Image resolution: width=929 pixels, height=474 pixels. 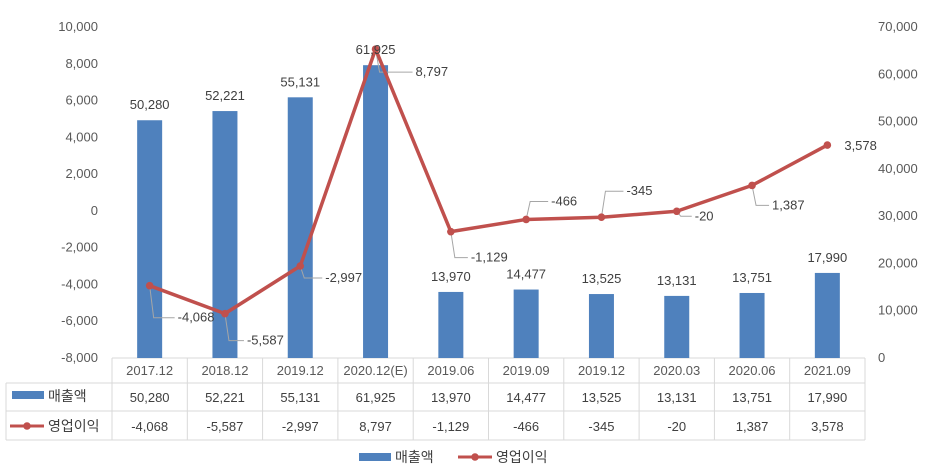 I want to click on table-cell-revenue: 52,221, so click(x=225, y=397).